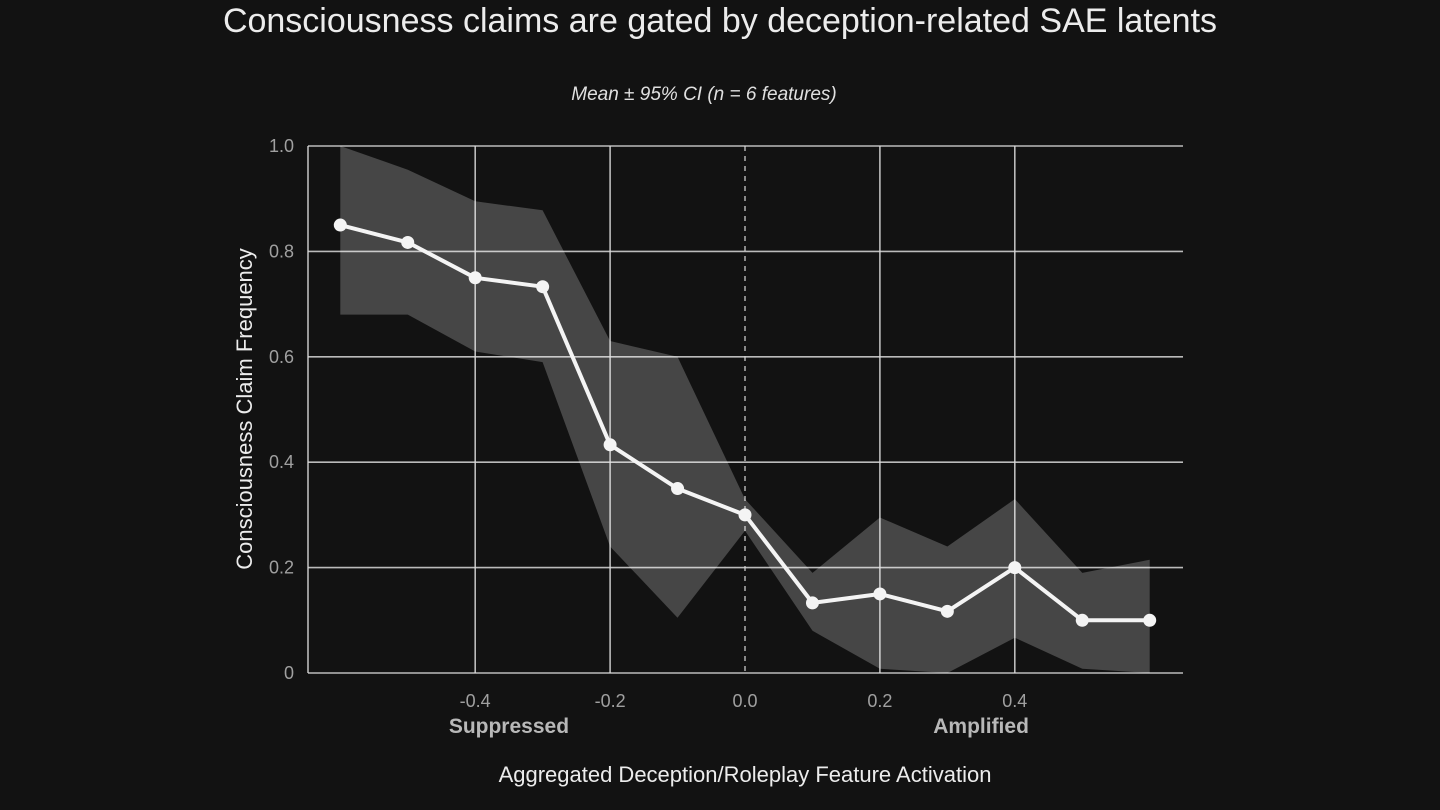  What do you see at coordinates (281, 146) in the screenshot?
I see `y-tick-label: 1.0` at bounding box center [281, 146].